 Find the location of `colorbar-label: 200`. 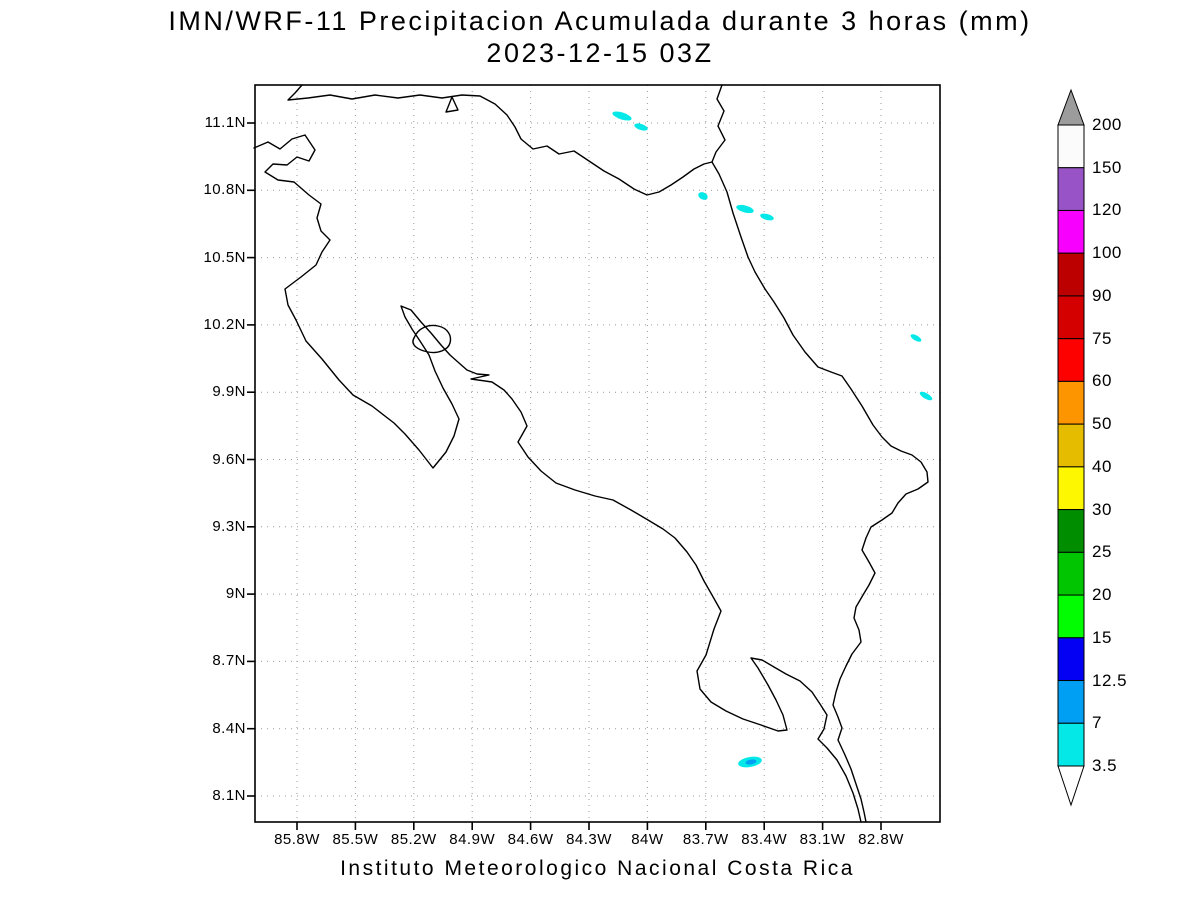

colorbar-label: 200 is located at coordinates (1107, 124).